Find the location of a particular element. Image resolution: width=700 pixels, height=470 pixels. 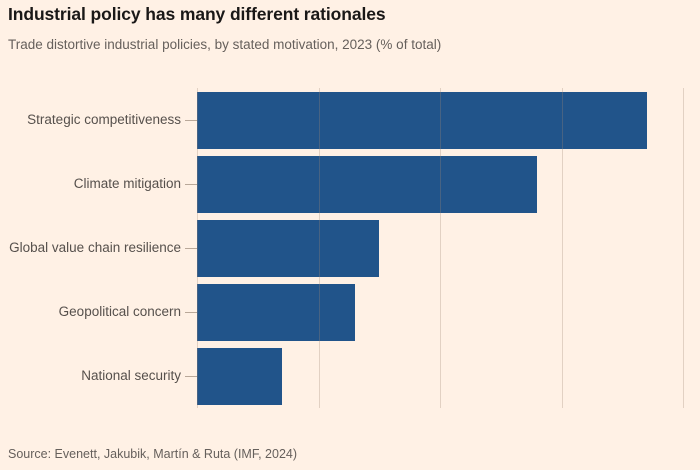

category-label: National security is located at coordinates (98, 376).